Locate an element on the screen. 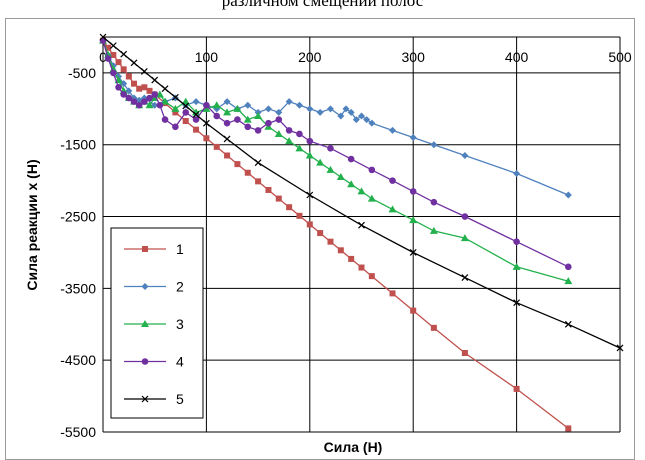 Image resolution: width=645 pixels, height=460 pixels. y-axis-label: Сила реакции x (Н) is located at coordinates (32, 224).